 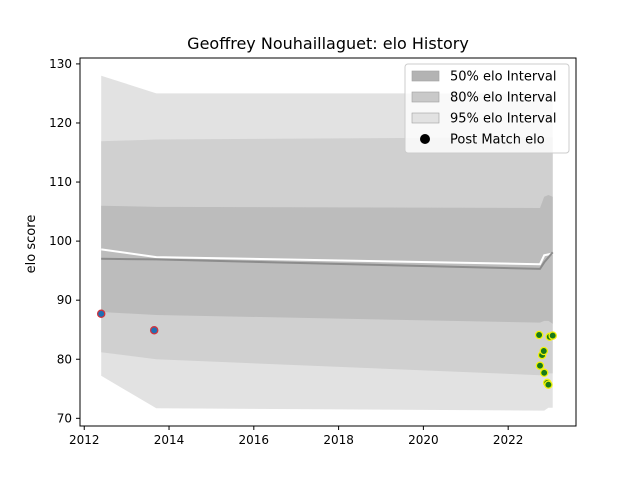 I want to click on legend-label-1: 80% elo Interval, so click(x=503, y=98).